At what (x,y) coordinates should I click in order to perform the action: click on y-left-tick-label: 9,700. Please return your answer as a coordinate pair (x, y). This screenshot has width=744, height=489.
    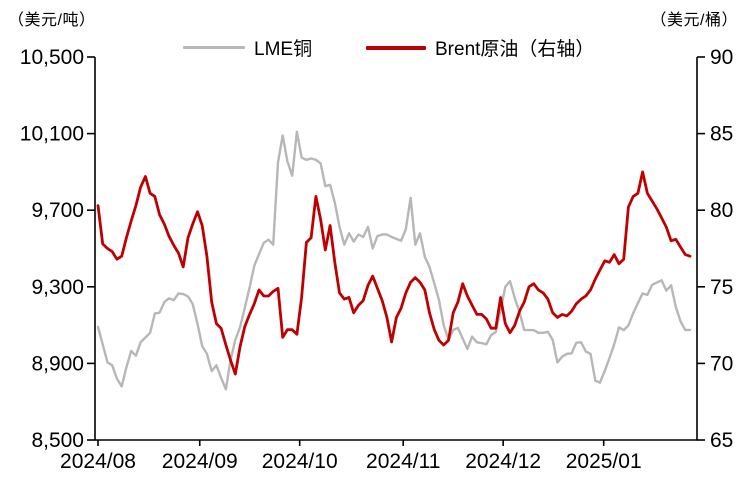
    Looking at the image, I should click on (57, 210).